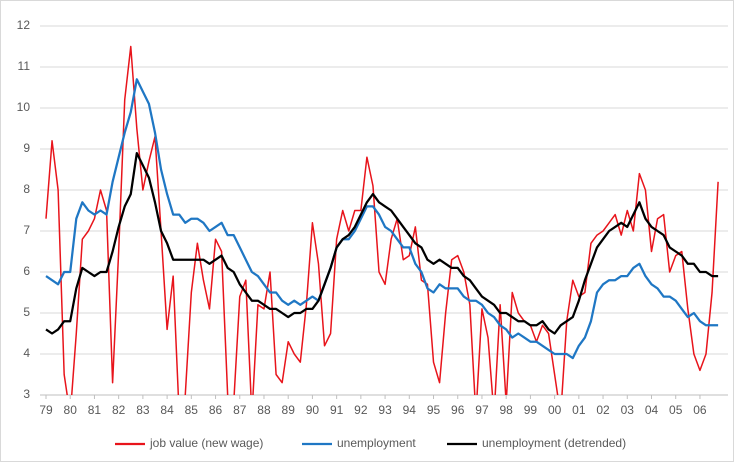  What do you see at coordinates (603, 410) in the screenshot?
I see `x-tick-label: 02` at bounding box center [603, 410].